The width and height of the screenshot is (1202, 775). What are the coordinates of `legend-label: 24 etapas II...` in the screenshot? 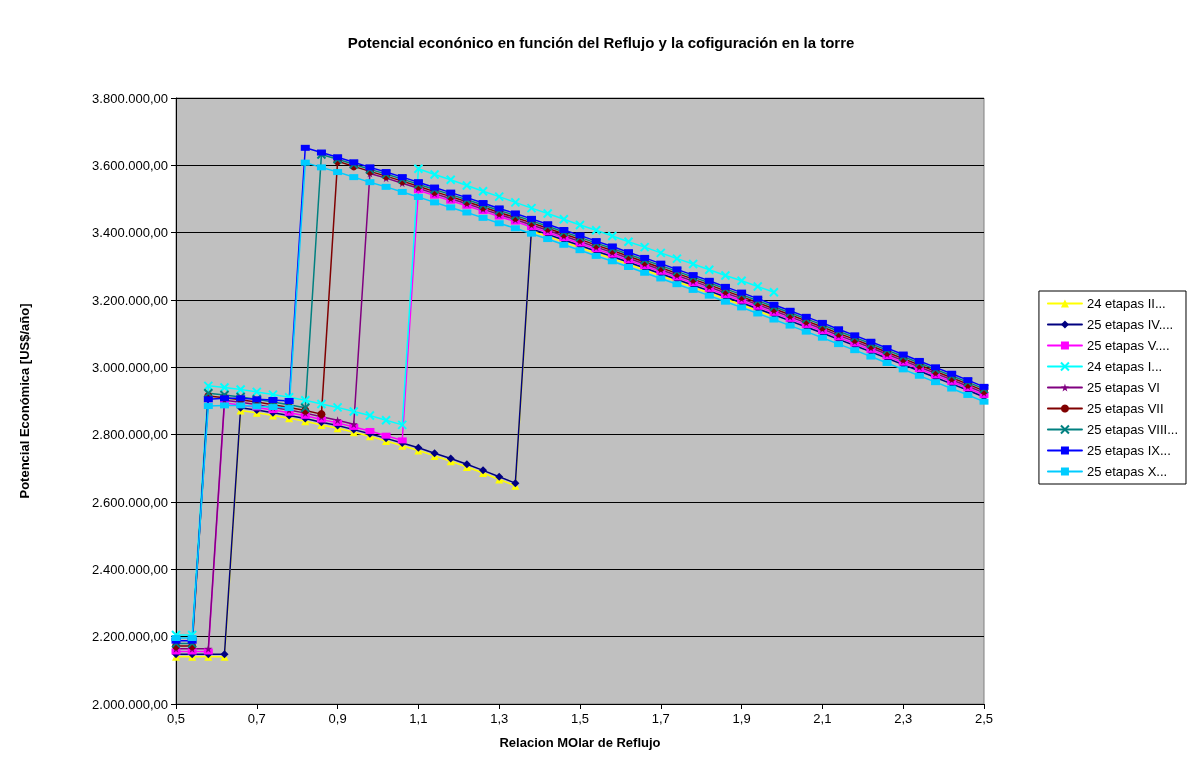 It's located at (1126, 303).